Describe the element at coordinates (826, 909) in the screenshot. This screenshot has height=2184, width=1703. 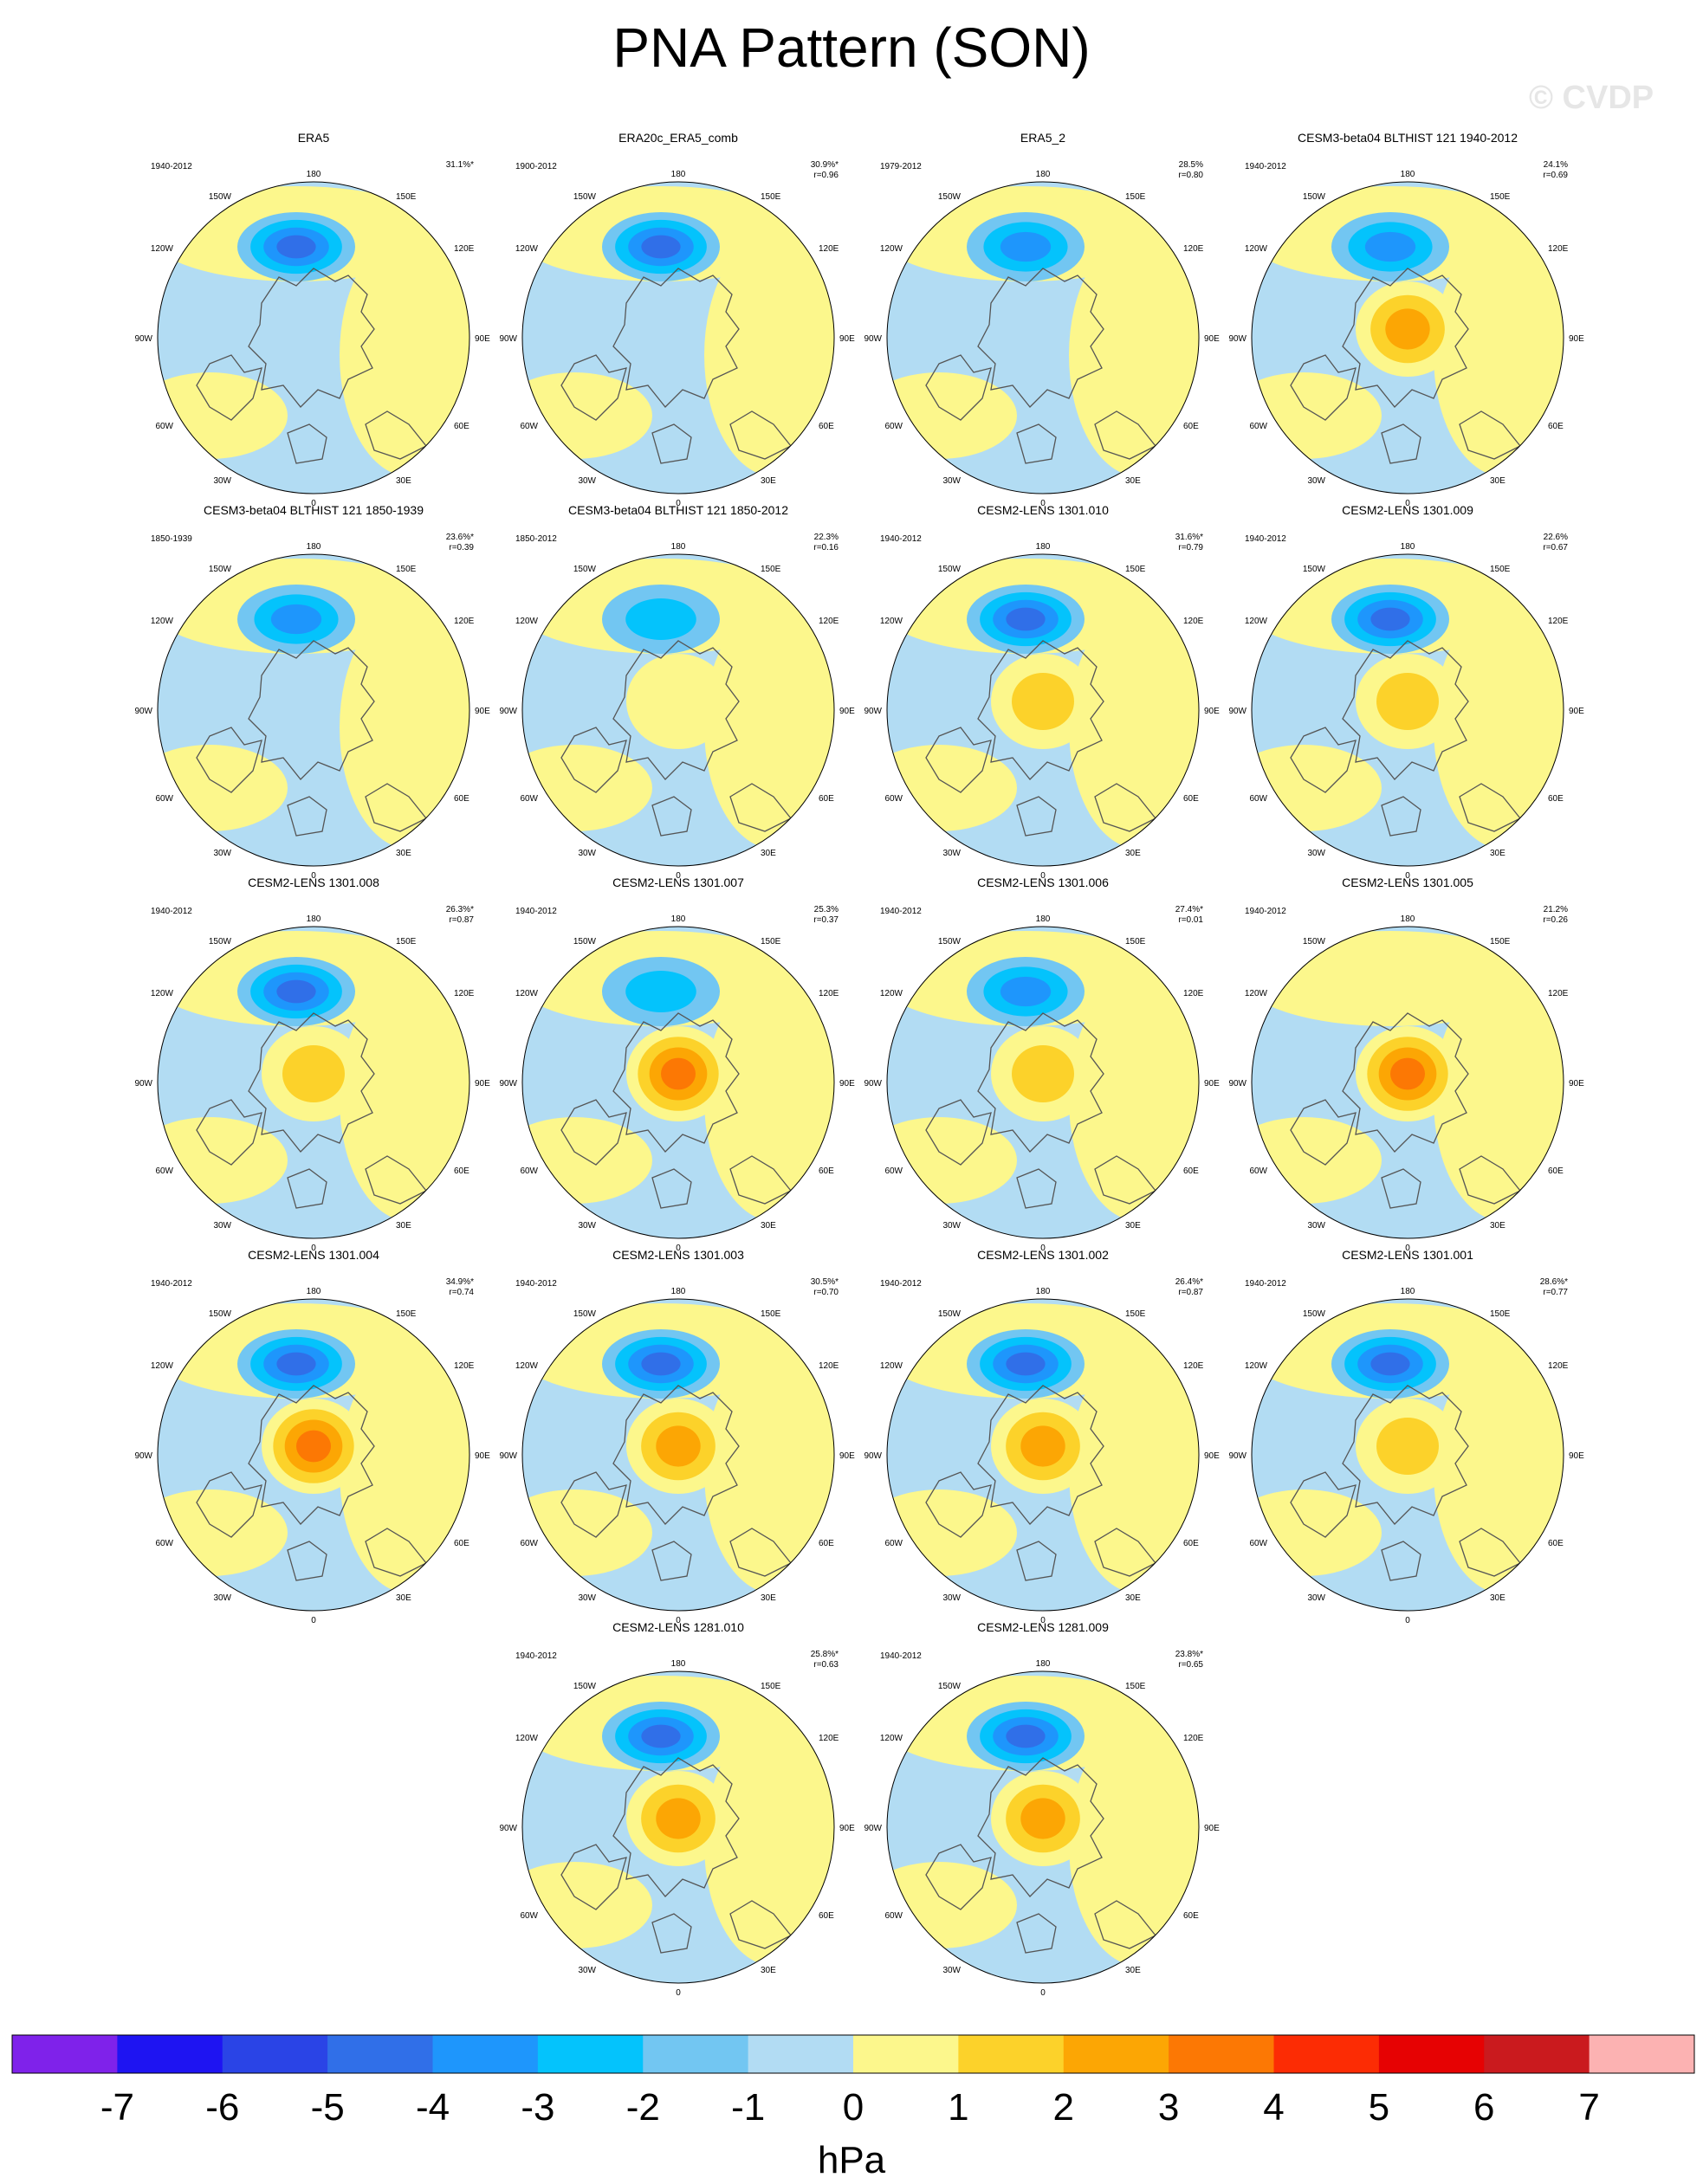
I see `panel-variance-pct: 25.3%` at that location.